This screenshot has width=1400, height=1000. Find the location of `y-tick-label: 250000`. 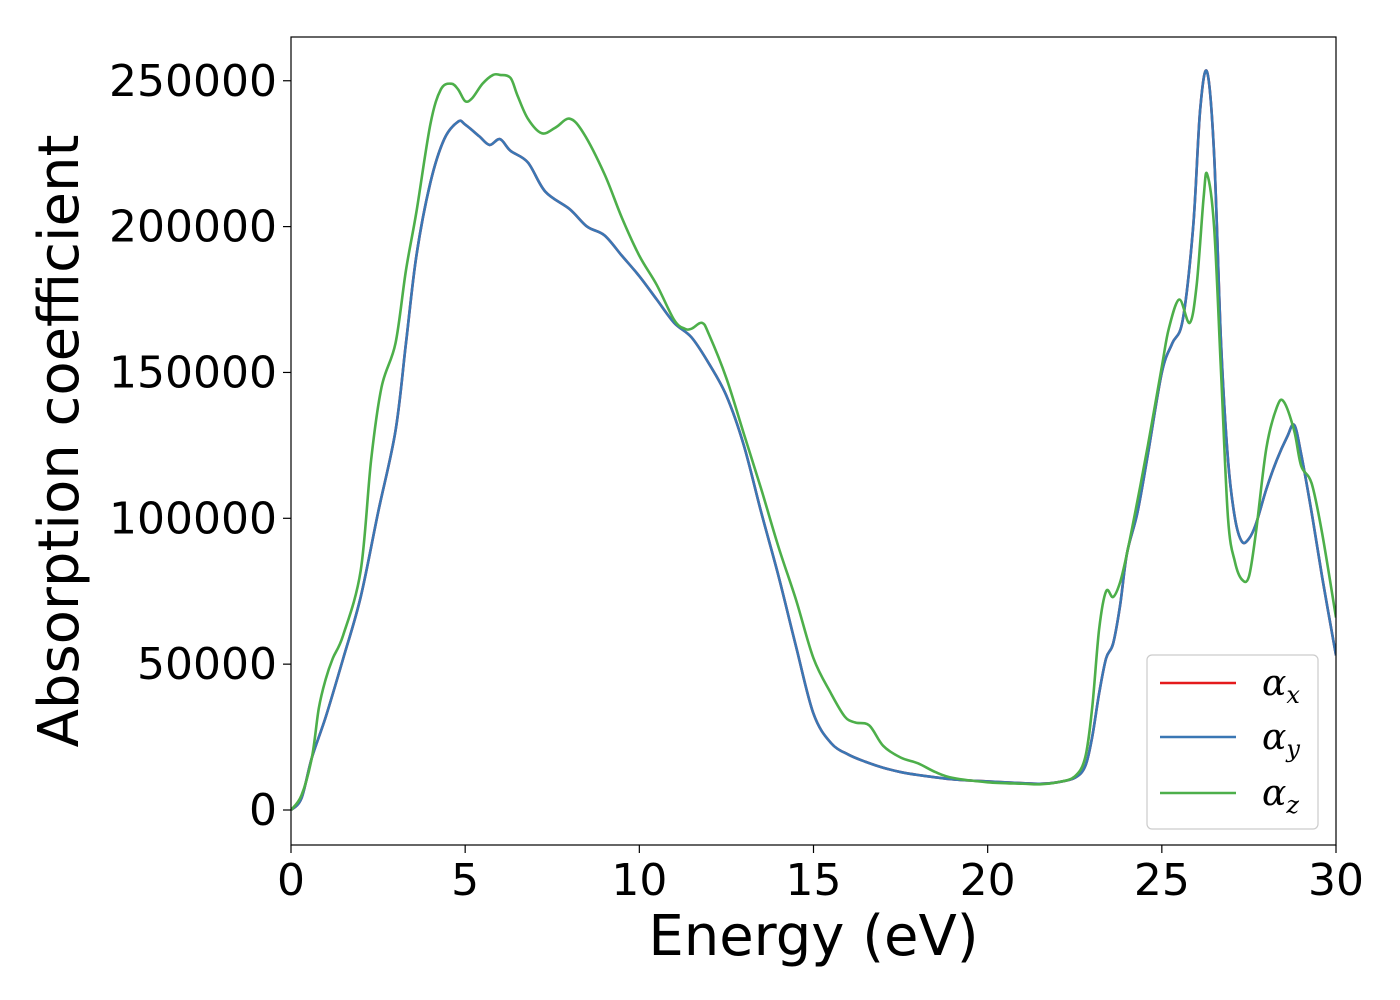

y-tick-label: 250000 is located at coordinates (193, 81).